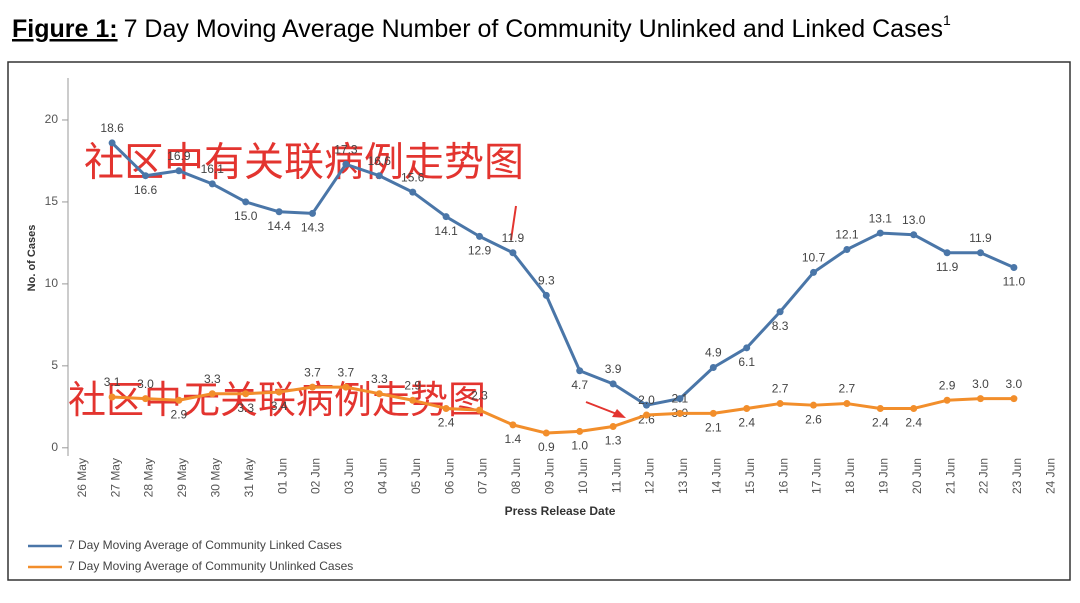 This screenshot has height=603, width=1080. I want to click on x-tick-label: 04 Jun, so click(382, 476).